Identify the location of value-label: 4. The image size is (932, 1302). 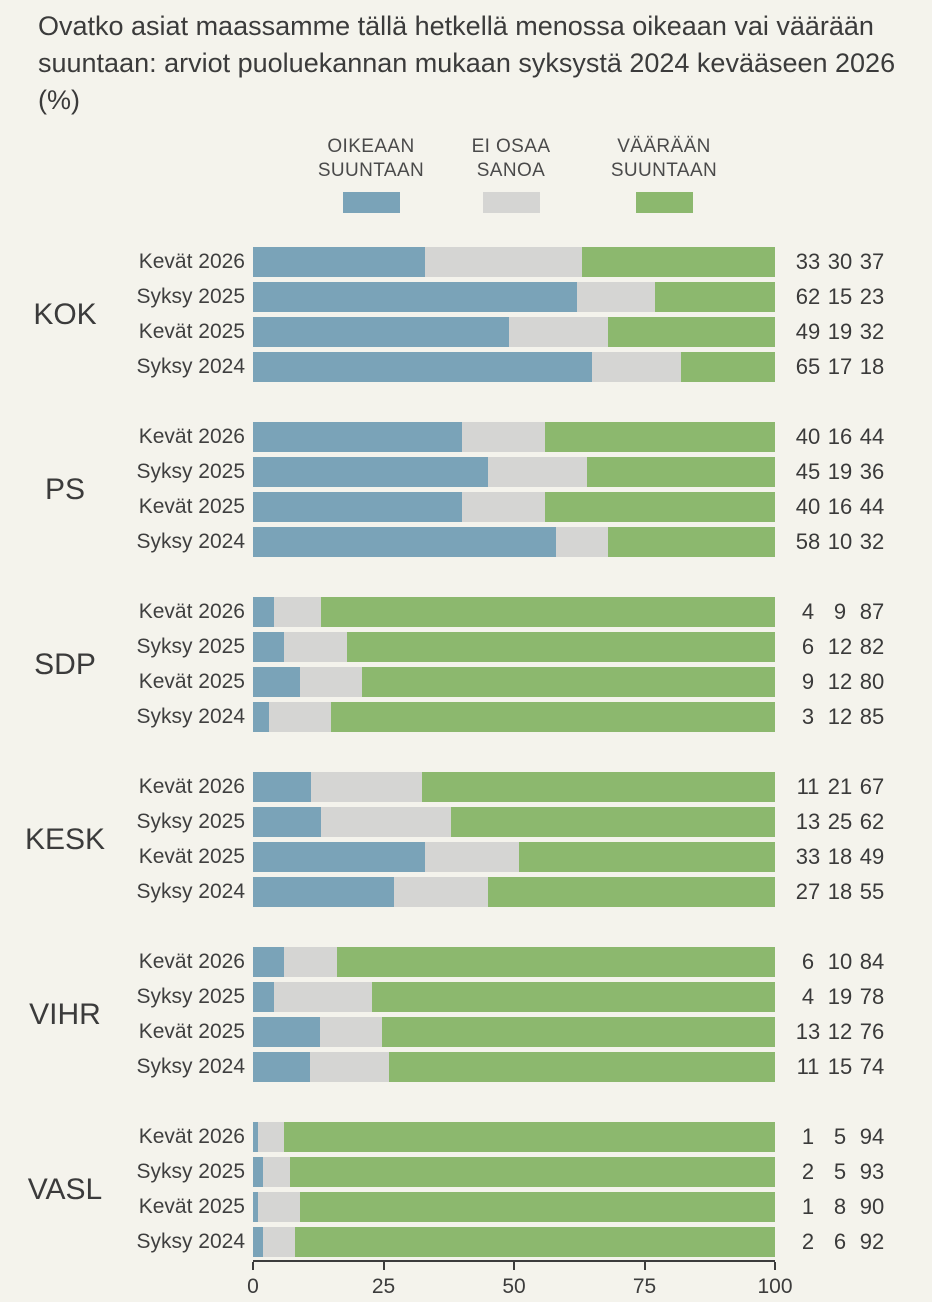
(808, 996).